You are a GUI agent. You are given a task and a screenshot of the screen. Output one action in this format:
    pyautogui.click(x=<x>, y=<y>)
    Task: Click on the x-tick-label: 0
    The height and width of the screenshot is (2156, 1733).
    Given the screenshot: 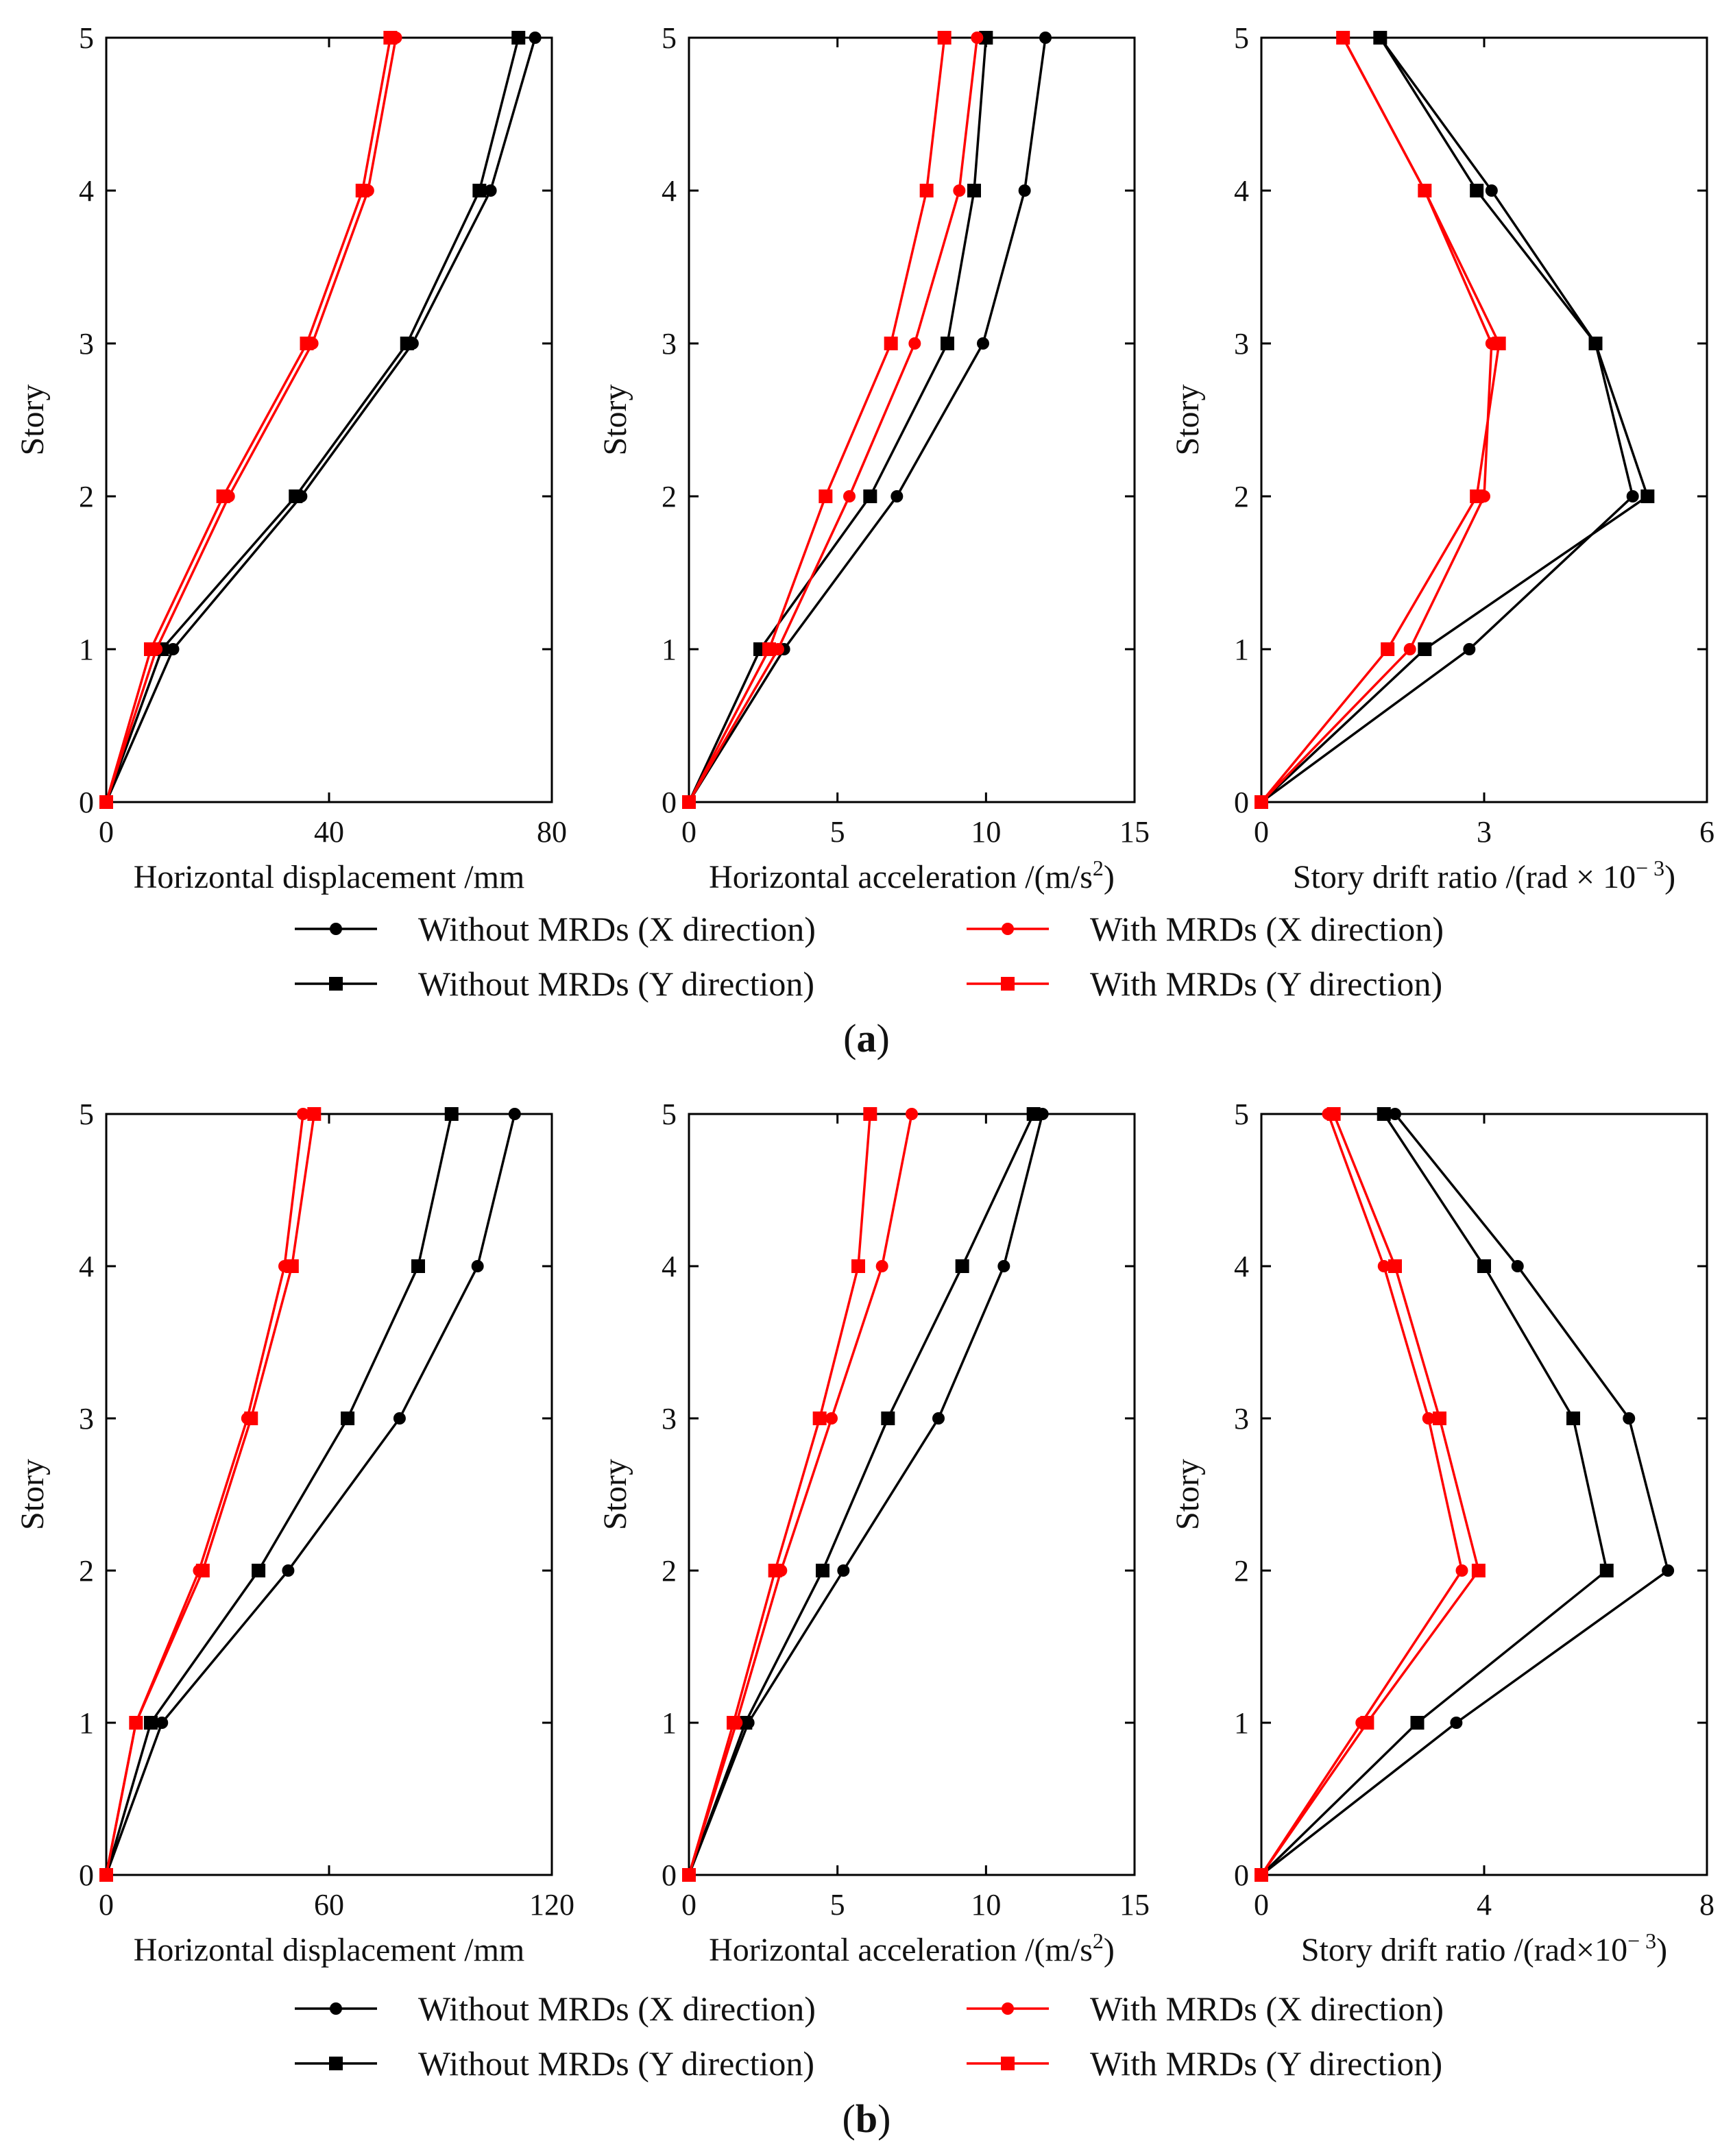 What is the action you would take?
    pyautogui.click(x=1261, y=832)
    